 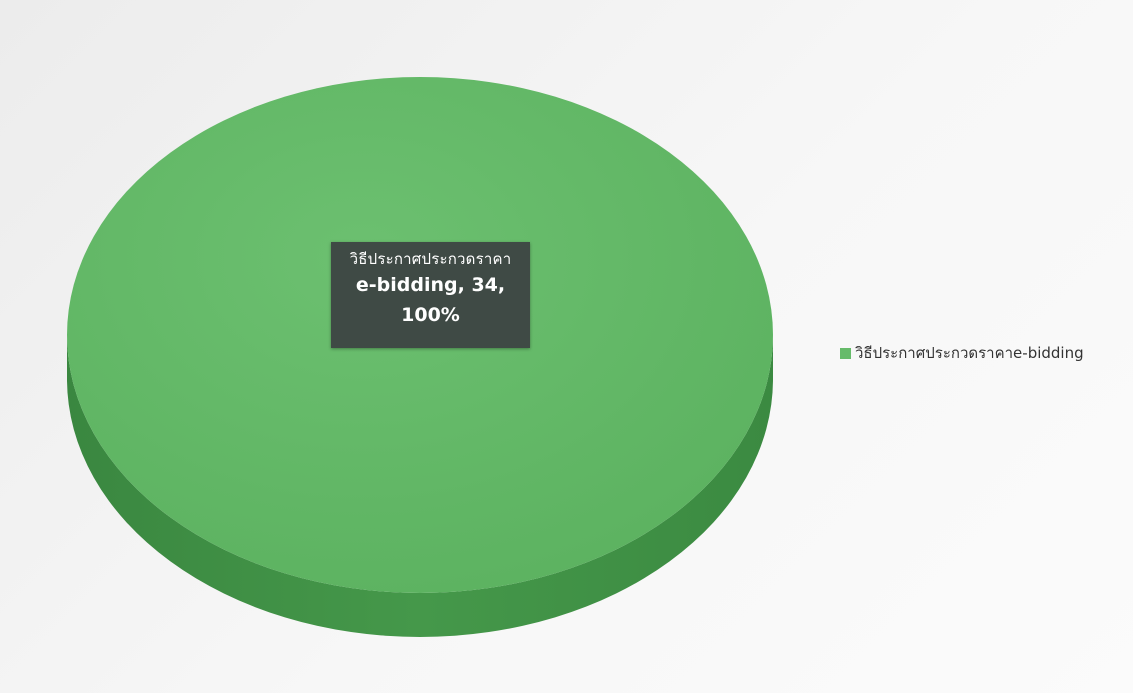 What do you see at coordinates (845, 353) in the screenshot?
I see `legend-swatch` at bounding box center [845, 353].